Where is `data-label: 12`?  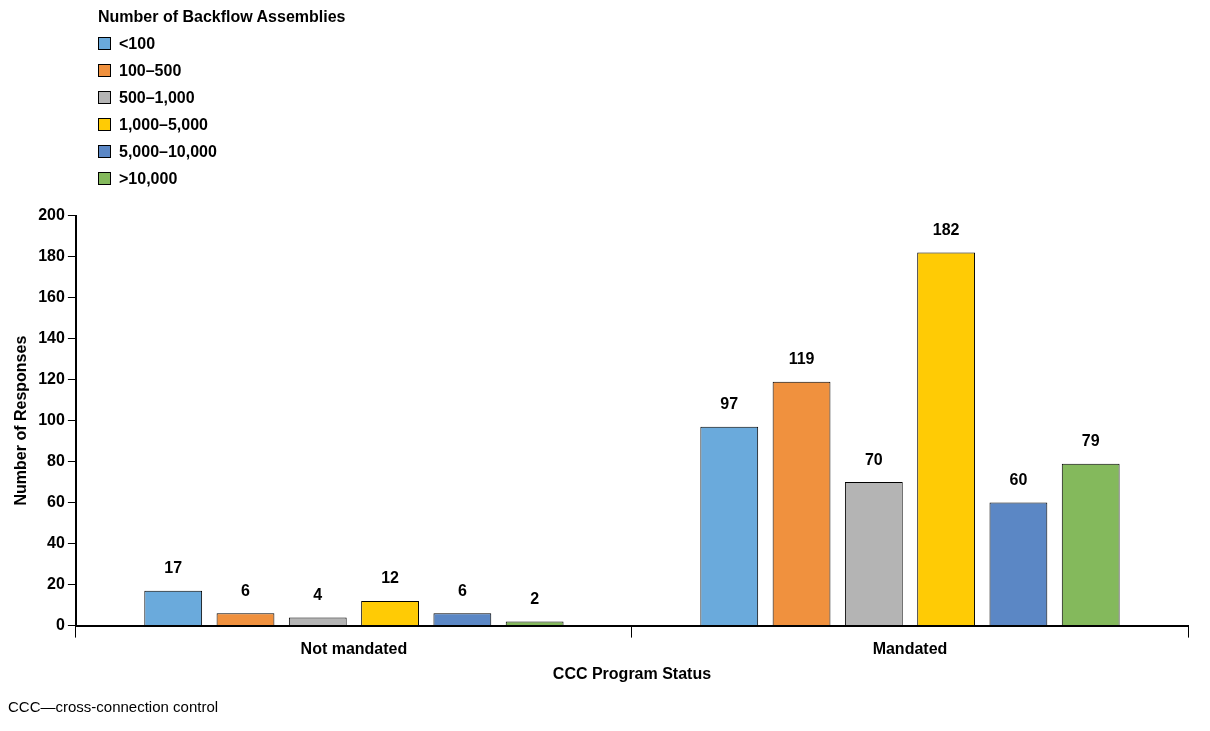 data-label: 12 is located at coordinates (390, 578).